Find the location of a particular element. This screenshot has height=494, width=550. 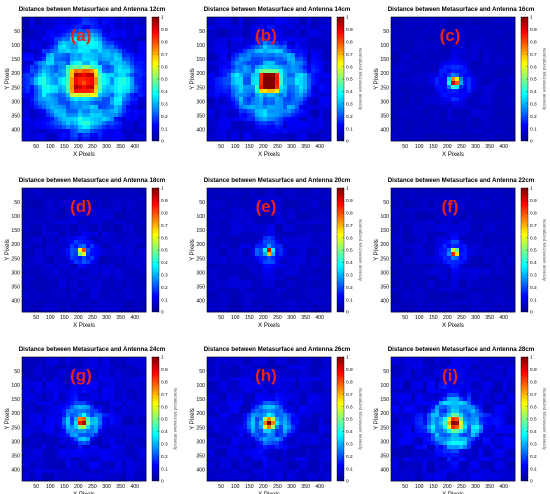

x-tick-label: 400 is located at coordinates (503, 147).